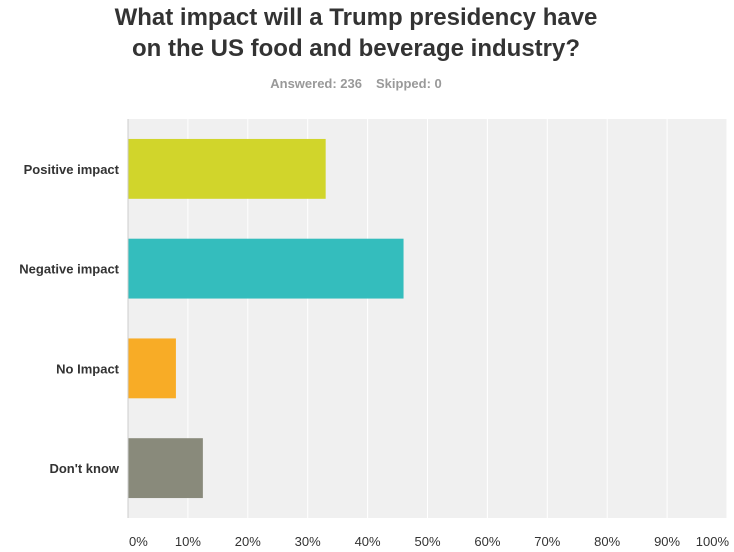 Image resolution: width=734 pixels, height=552 pixels. I want to click on x-tick-label: 30%, so click(308, 541).